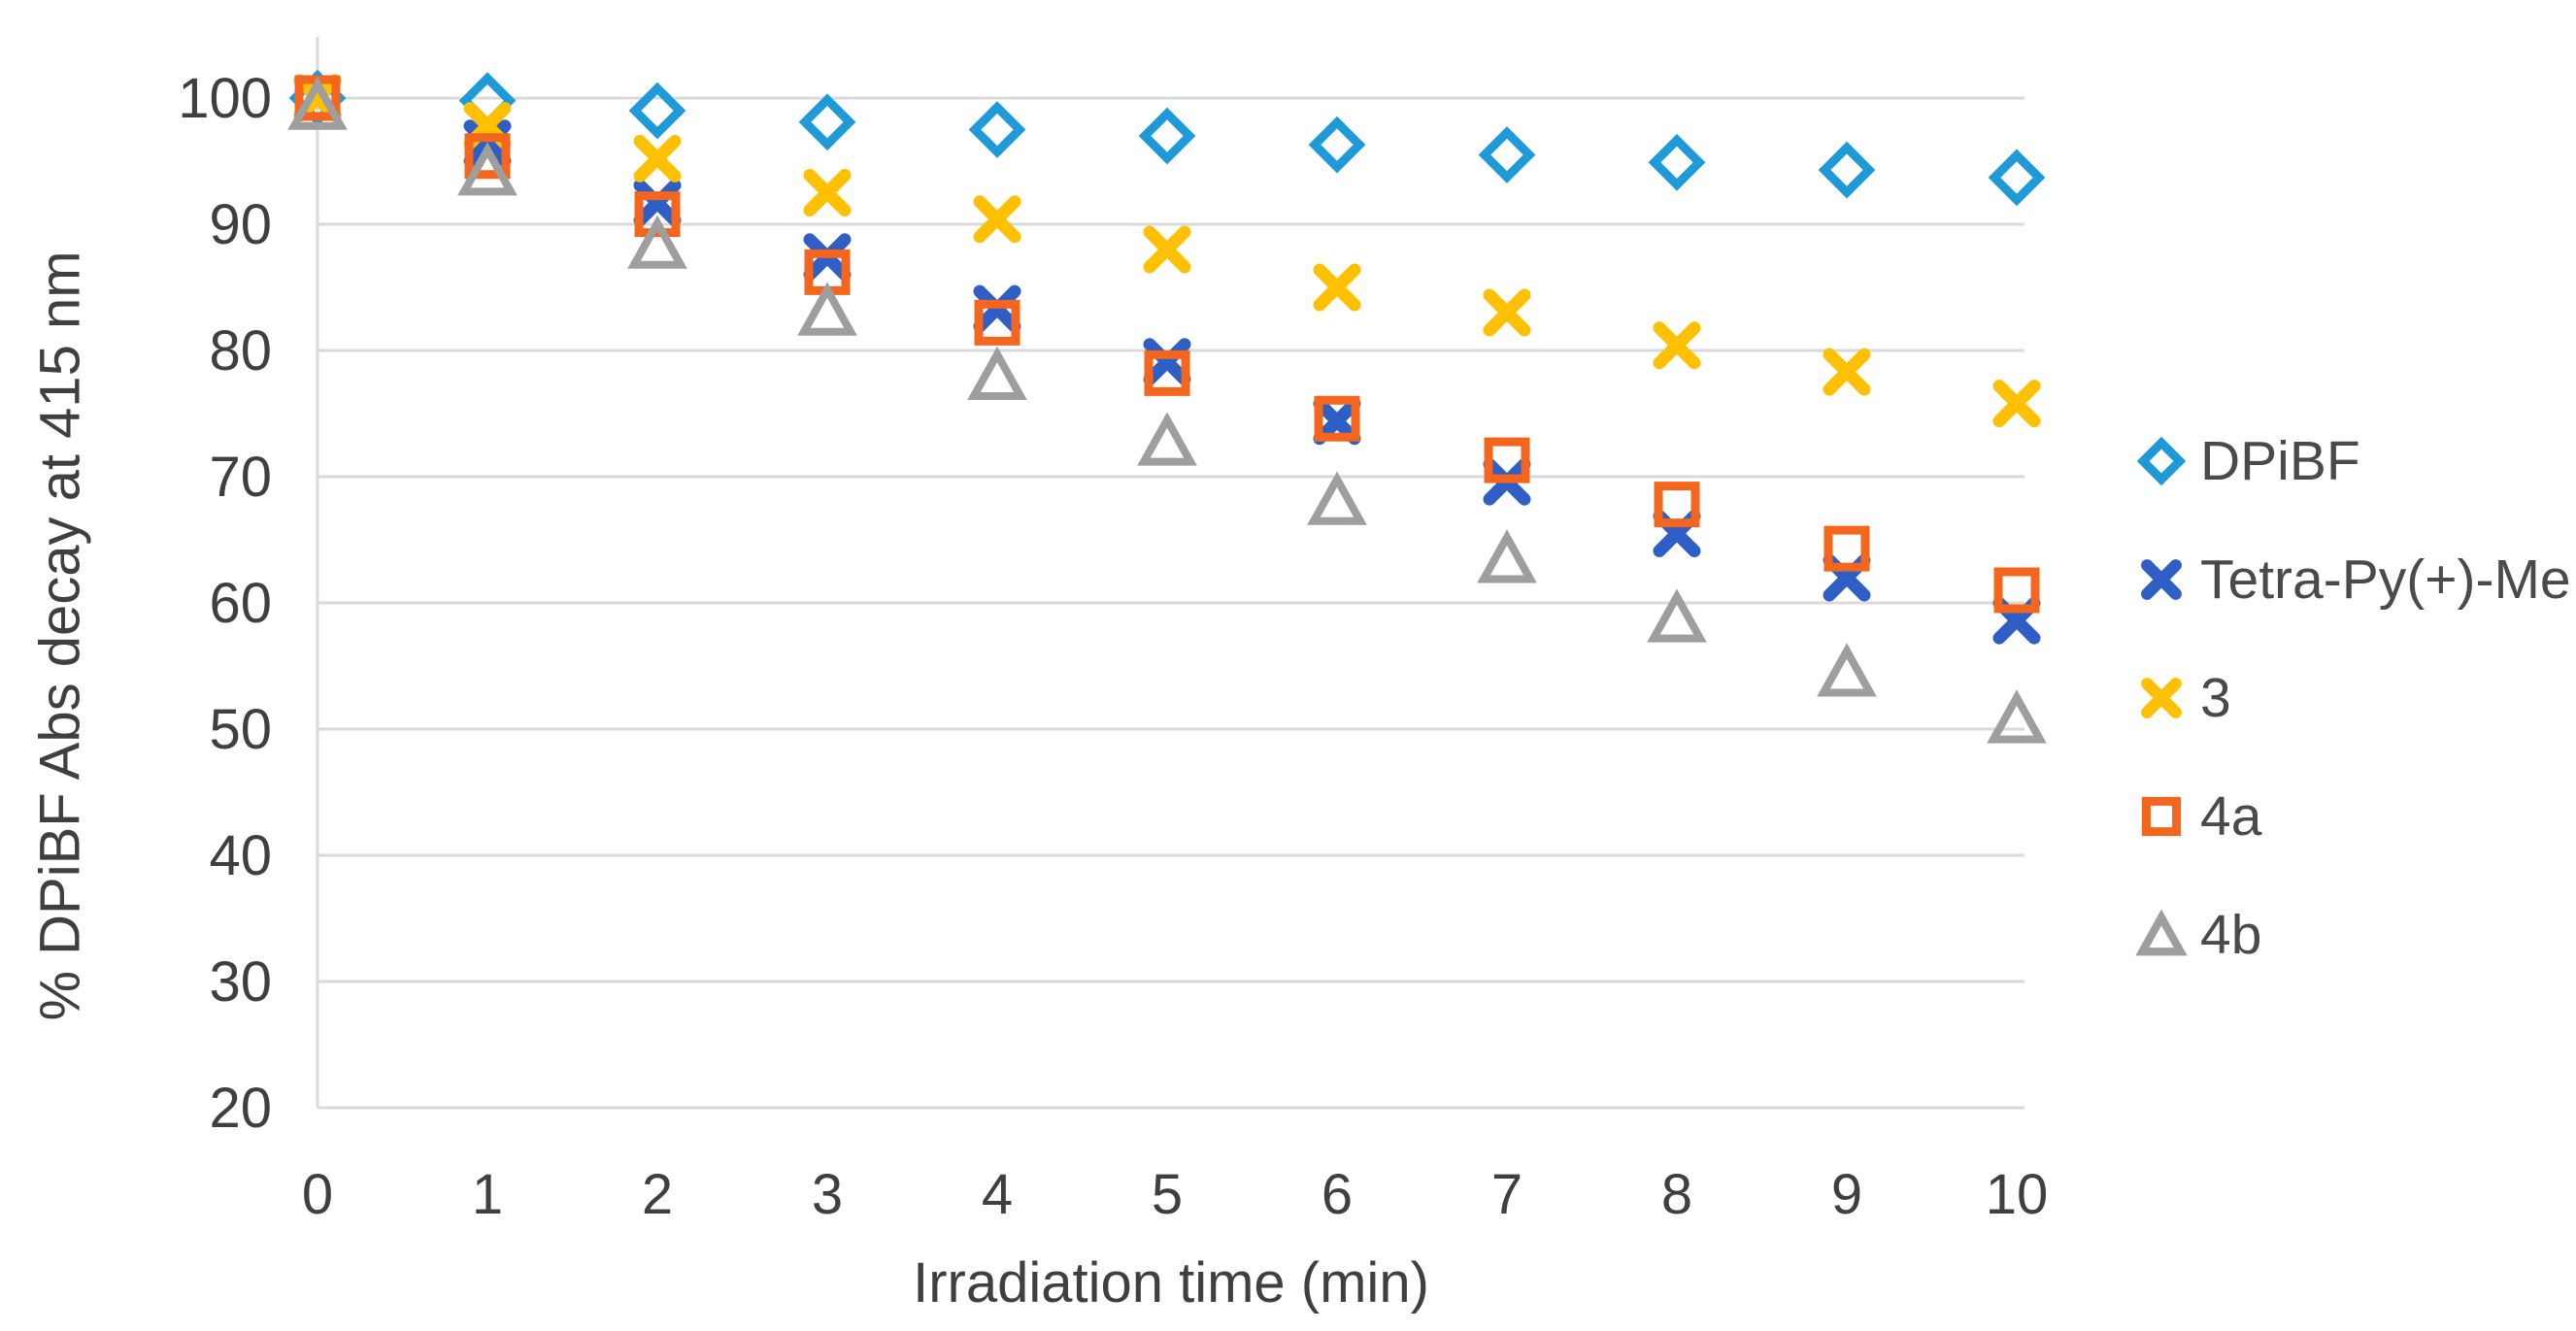  What do you see at coordinates (828, 272) in the screenshot?
I see `point-4a-t3` at bounding box center [828, 272].